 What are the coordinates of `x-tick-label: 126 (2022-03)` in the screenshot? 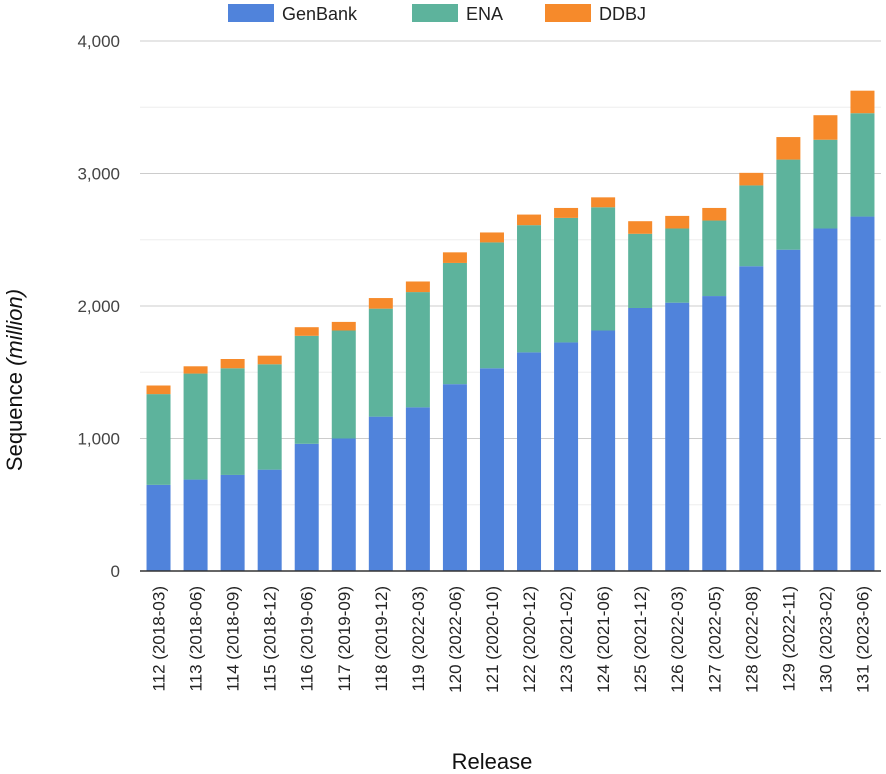 It's located at (677, 639).